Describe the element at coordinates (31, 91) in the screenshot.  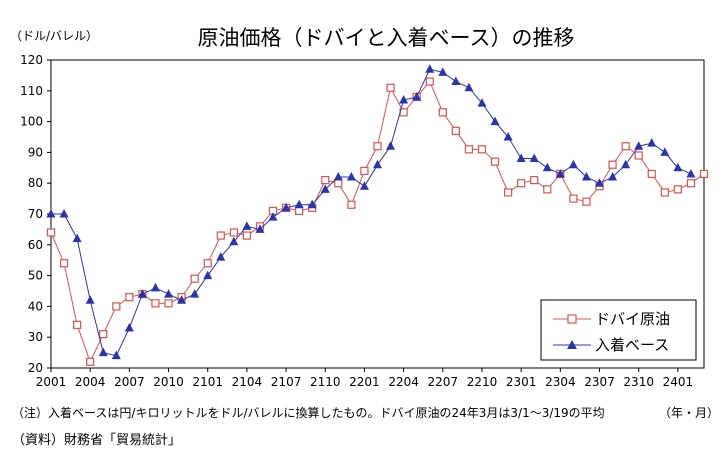
I see `y-tick-label: 110` at that location.